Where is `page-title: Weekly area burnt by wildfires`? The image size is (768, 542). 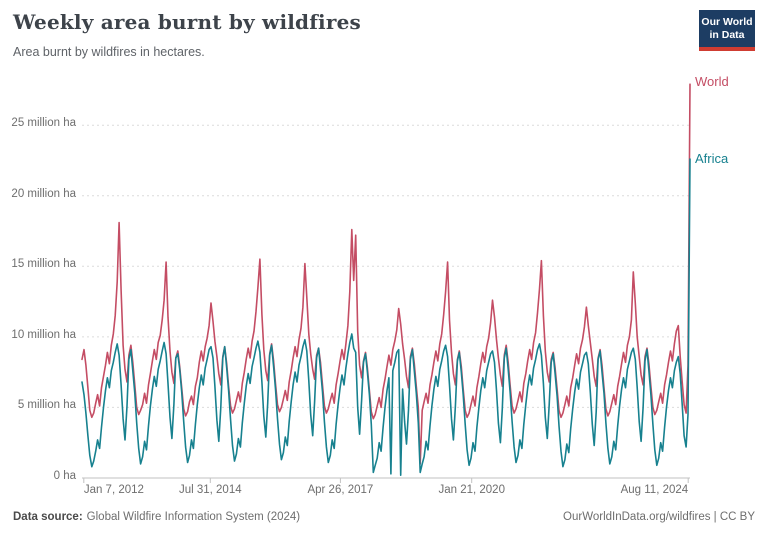 page-title: Weekly area burnt by wildfires is located at coordinates (187, 22).